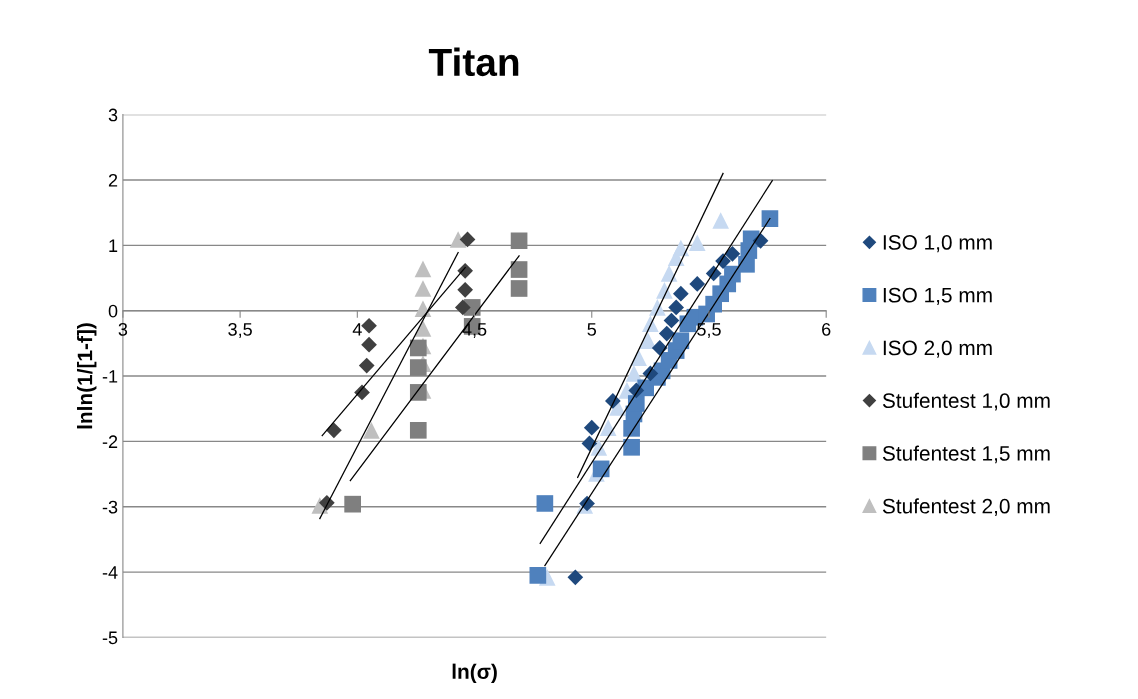 Image resolution: width=1138 pixels, height=699 pixels. What do you see at coordinates (937, 349) in the screenshot?
I see `legend-label: ISO 2,0 mm` at bounding box center [937, 349].